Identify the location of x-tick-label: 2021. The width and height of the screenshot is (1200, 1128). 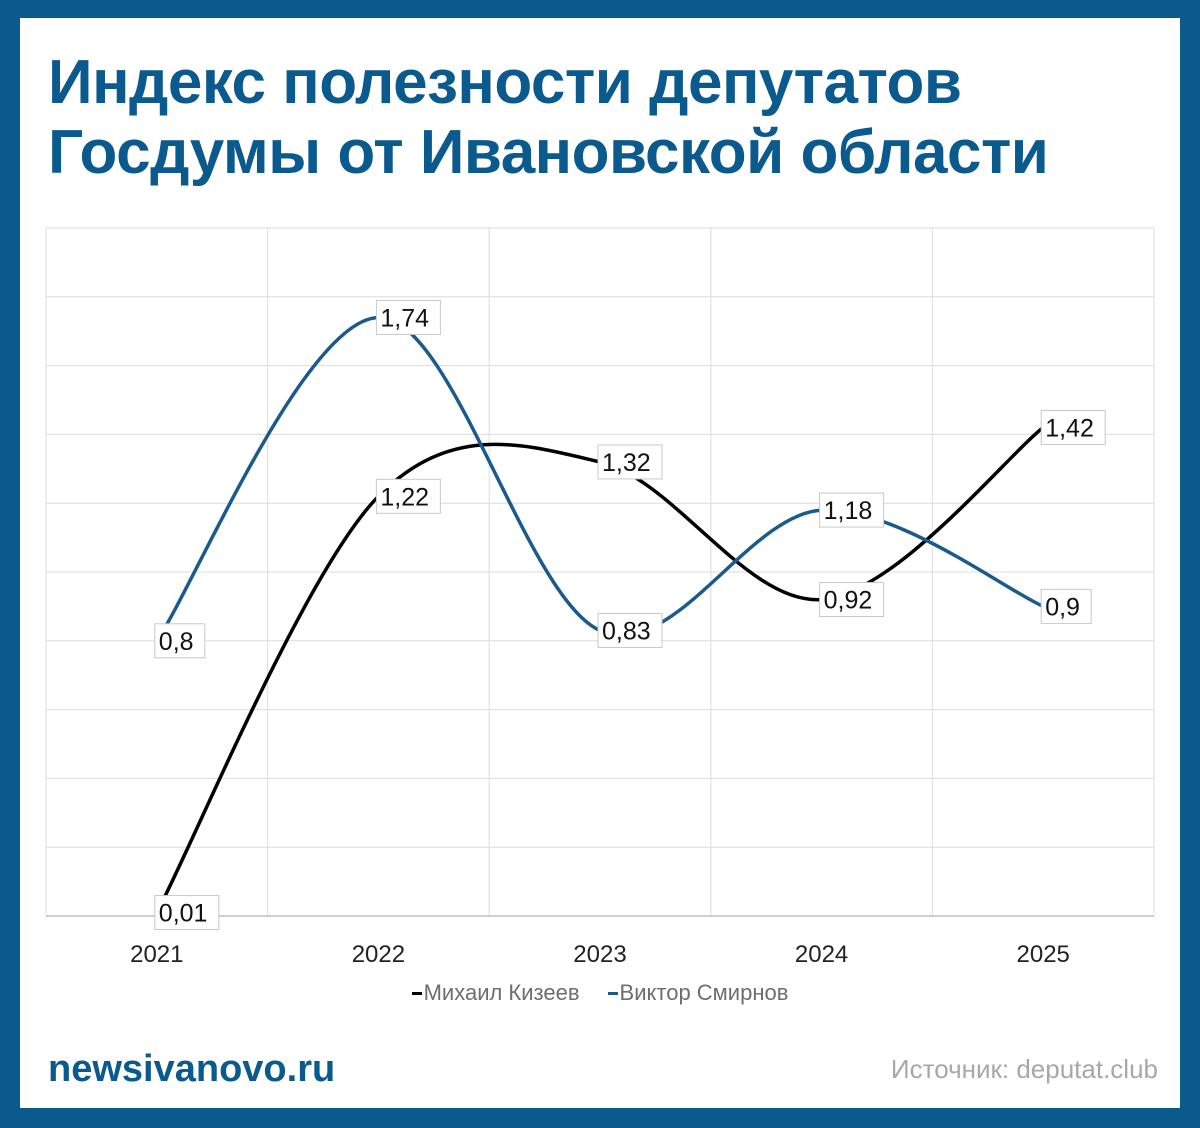
(156, 954).